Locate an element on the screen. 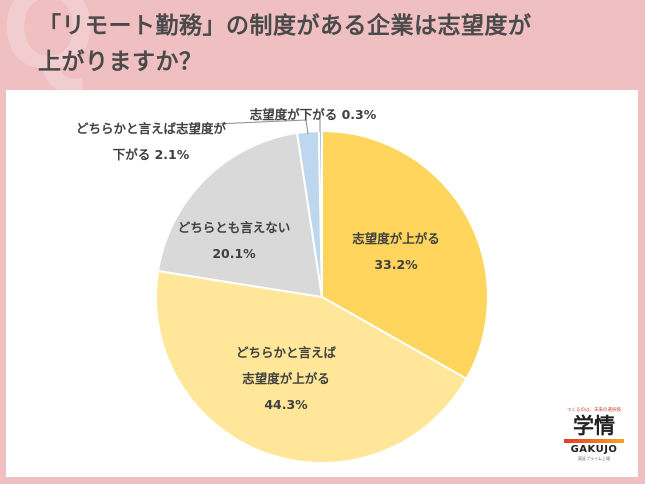  label-rather-down: どちらかと言えば志望度が 下がる 2.1% is located at coordinates (150, 141).